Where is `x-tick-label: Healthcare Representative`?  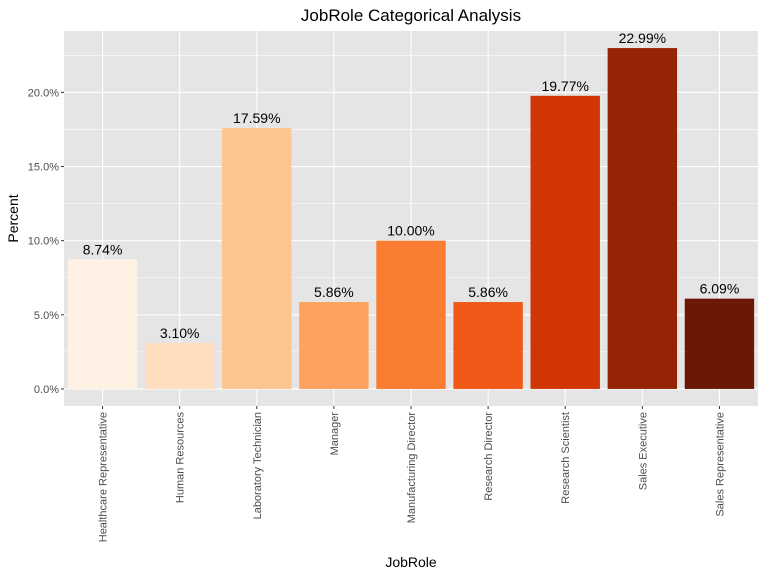
x-tick-label: Healthcare Representative is located at coordinates (104, 477).